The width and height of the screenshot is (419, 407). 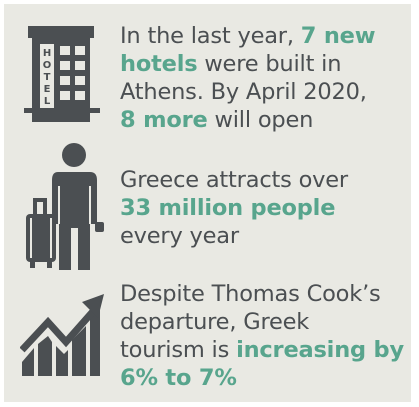 What do you see at coordinates (66, 207) in the screenshot?
I see `traveler-with-luggage-icon` at bounding box center [66, 207].